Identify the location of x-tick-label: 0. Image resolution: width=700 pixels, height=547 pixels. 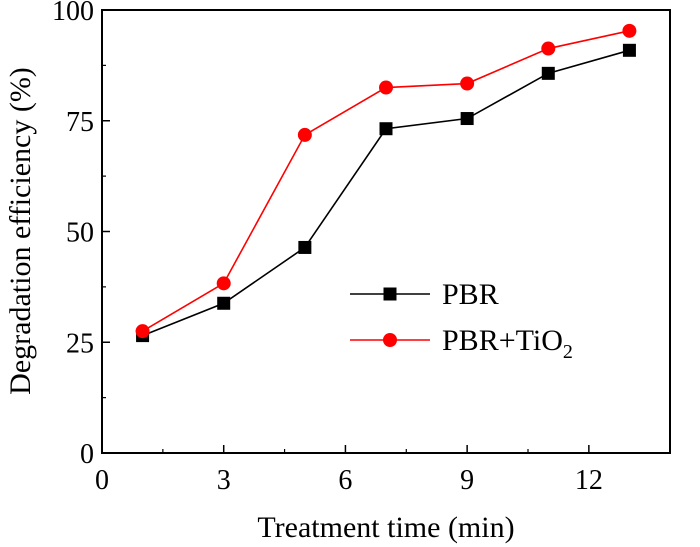
(102, 480).